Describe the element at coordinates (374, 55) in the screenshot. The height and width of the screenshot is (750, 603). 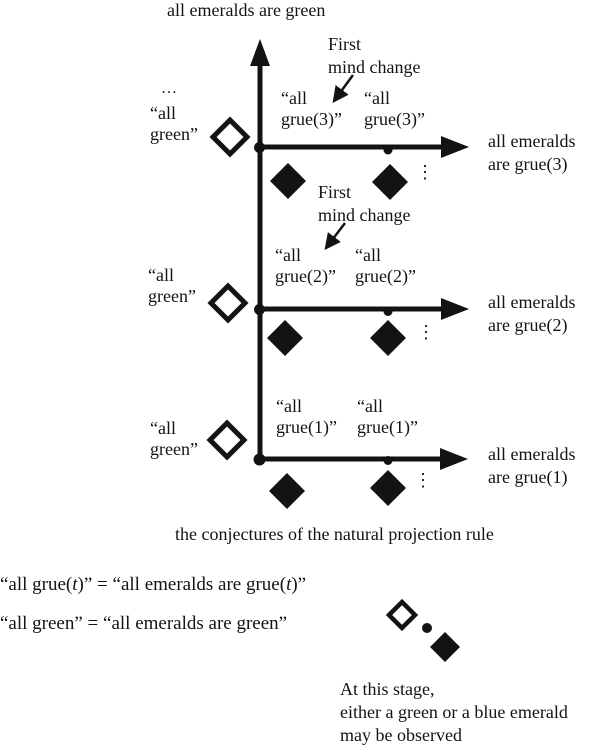
I see `mind-change-label-top: First mind change` at that location.